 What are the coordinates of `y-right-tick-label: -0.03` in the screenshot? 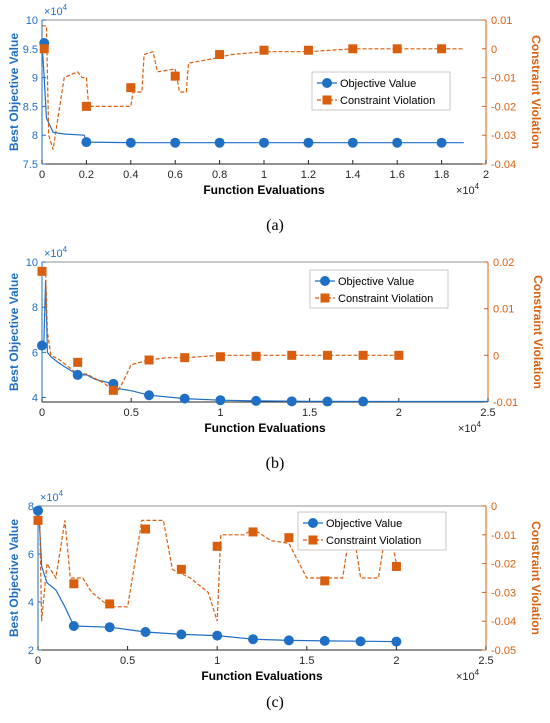 It's located at (503, 136).